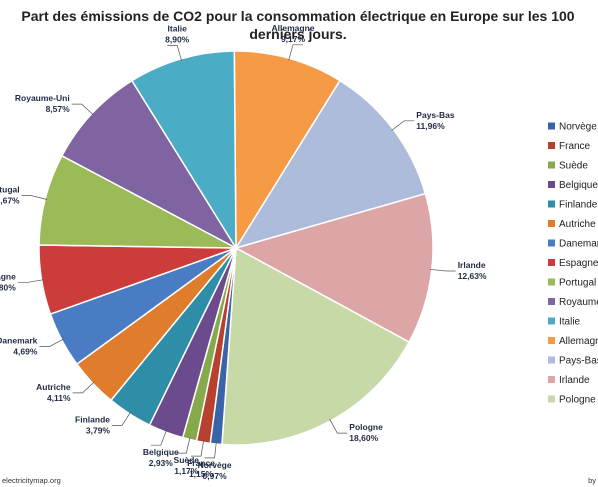 The width and height of the screenshot is (598, 487). I want to click on footer-source: electricitymap.org, so click(31, 480).